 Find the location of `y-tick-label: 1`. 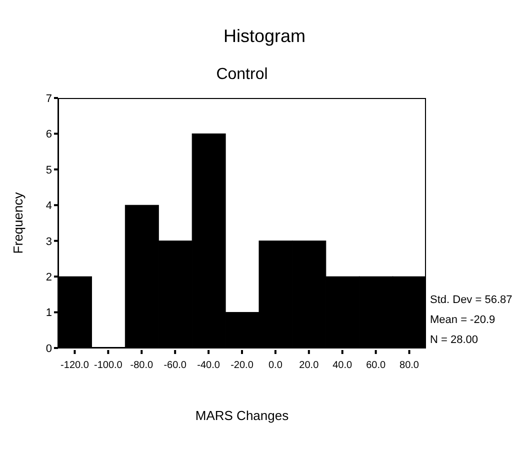

y-tick-label: 1 is located at coordinates (49, 313).